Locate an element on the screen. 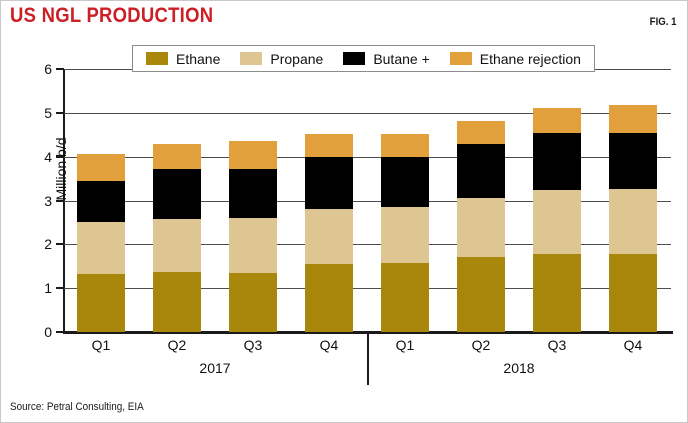  y-axis-tick-label: 0 is located at coordinates (48, 332).